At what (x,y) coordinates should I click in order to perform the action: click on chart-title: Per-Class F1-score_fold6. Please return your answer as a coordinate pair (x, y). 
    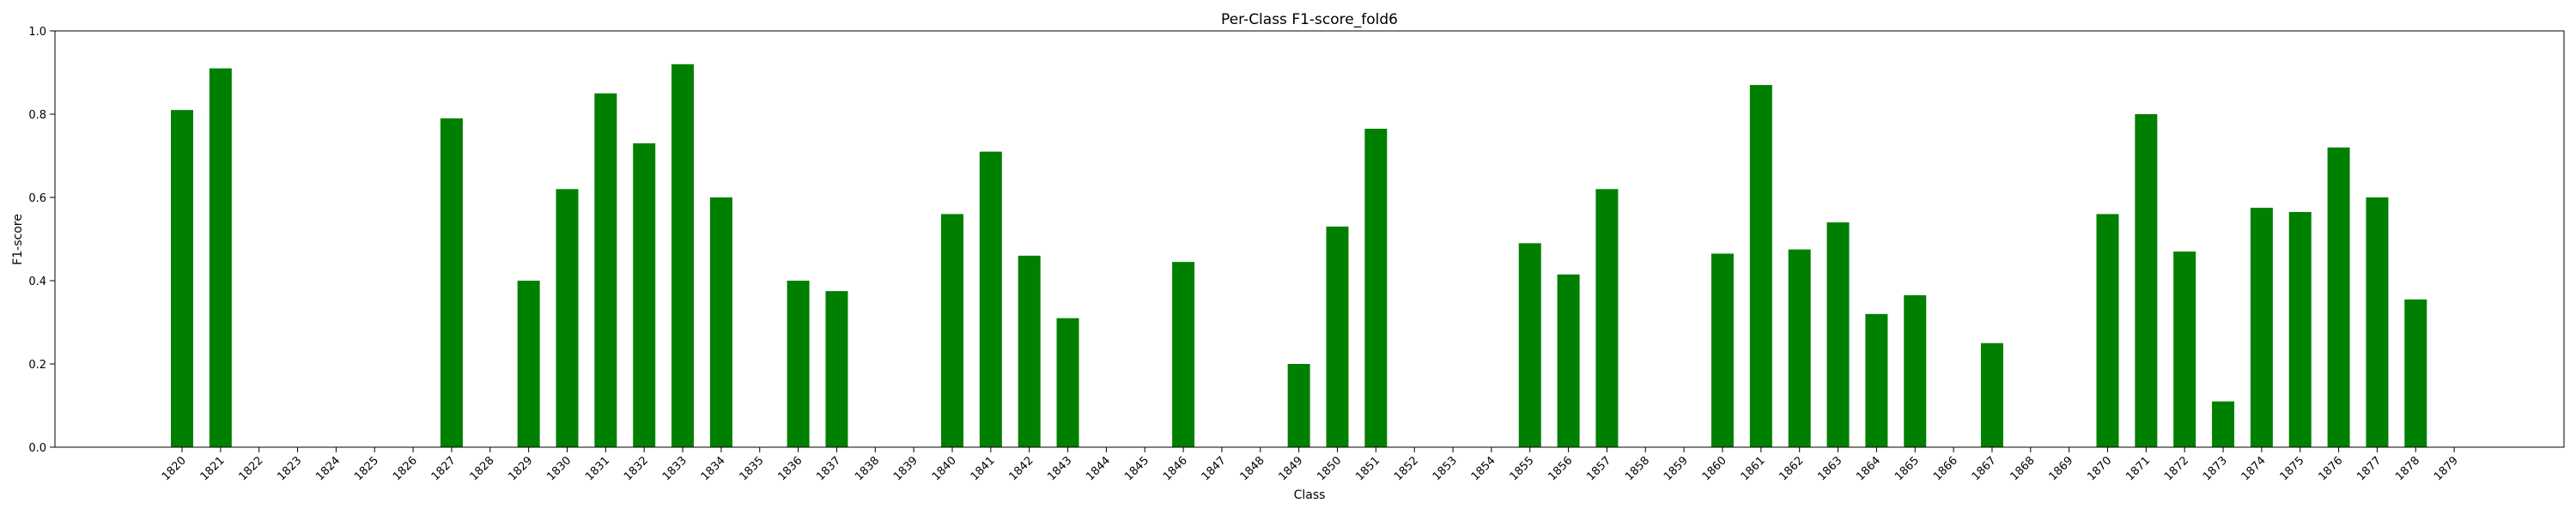
    Looking at the image, I should click on (1309, 19).